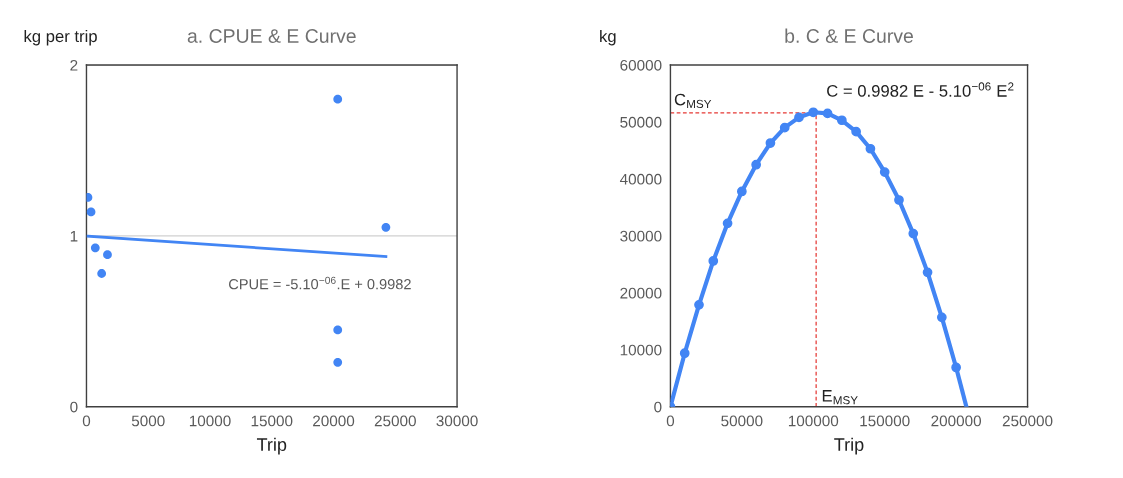  What do you see at coordinates (60, 37) in the screenshot?
I see `y-axis-title: kg per trip` at bounding box center [60, 37].